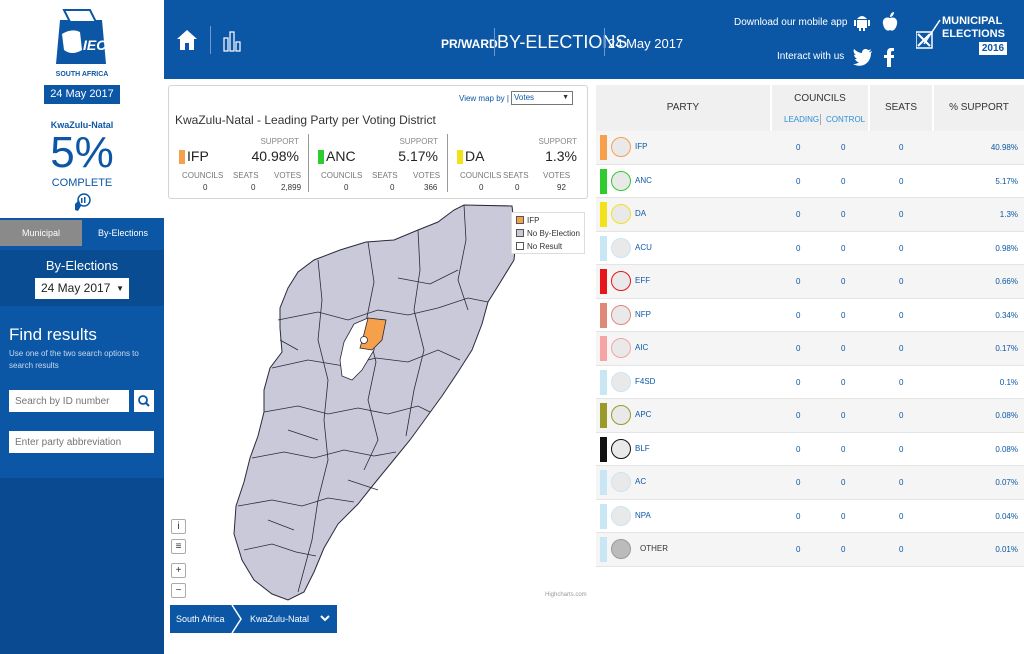 Image resolution: width=1024 pixels, height=654 pixels. What do you see at coordinates (203, 175) in the screenshot?
I see `councils-label: COUNCILS` at bounding box center [203, 175].